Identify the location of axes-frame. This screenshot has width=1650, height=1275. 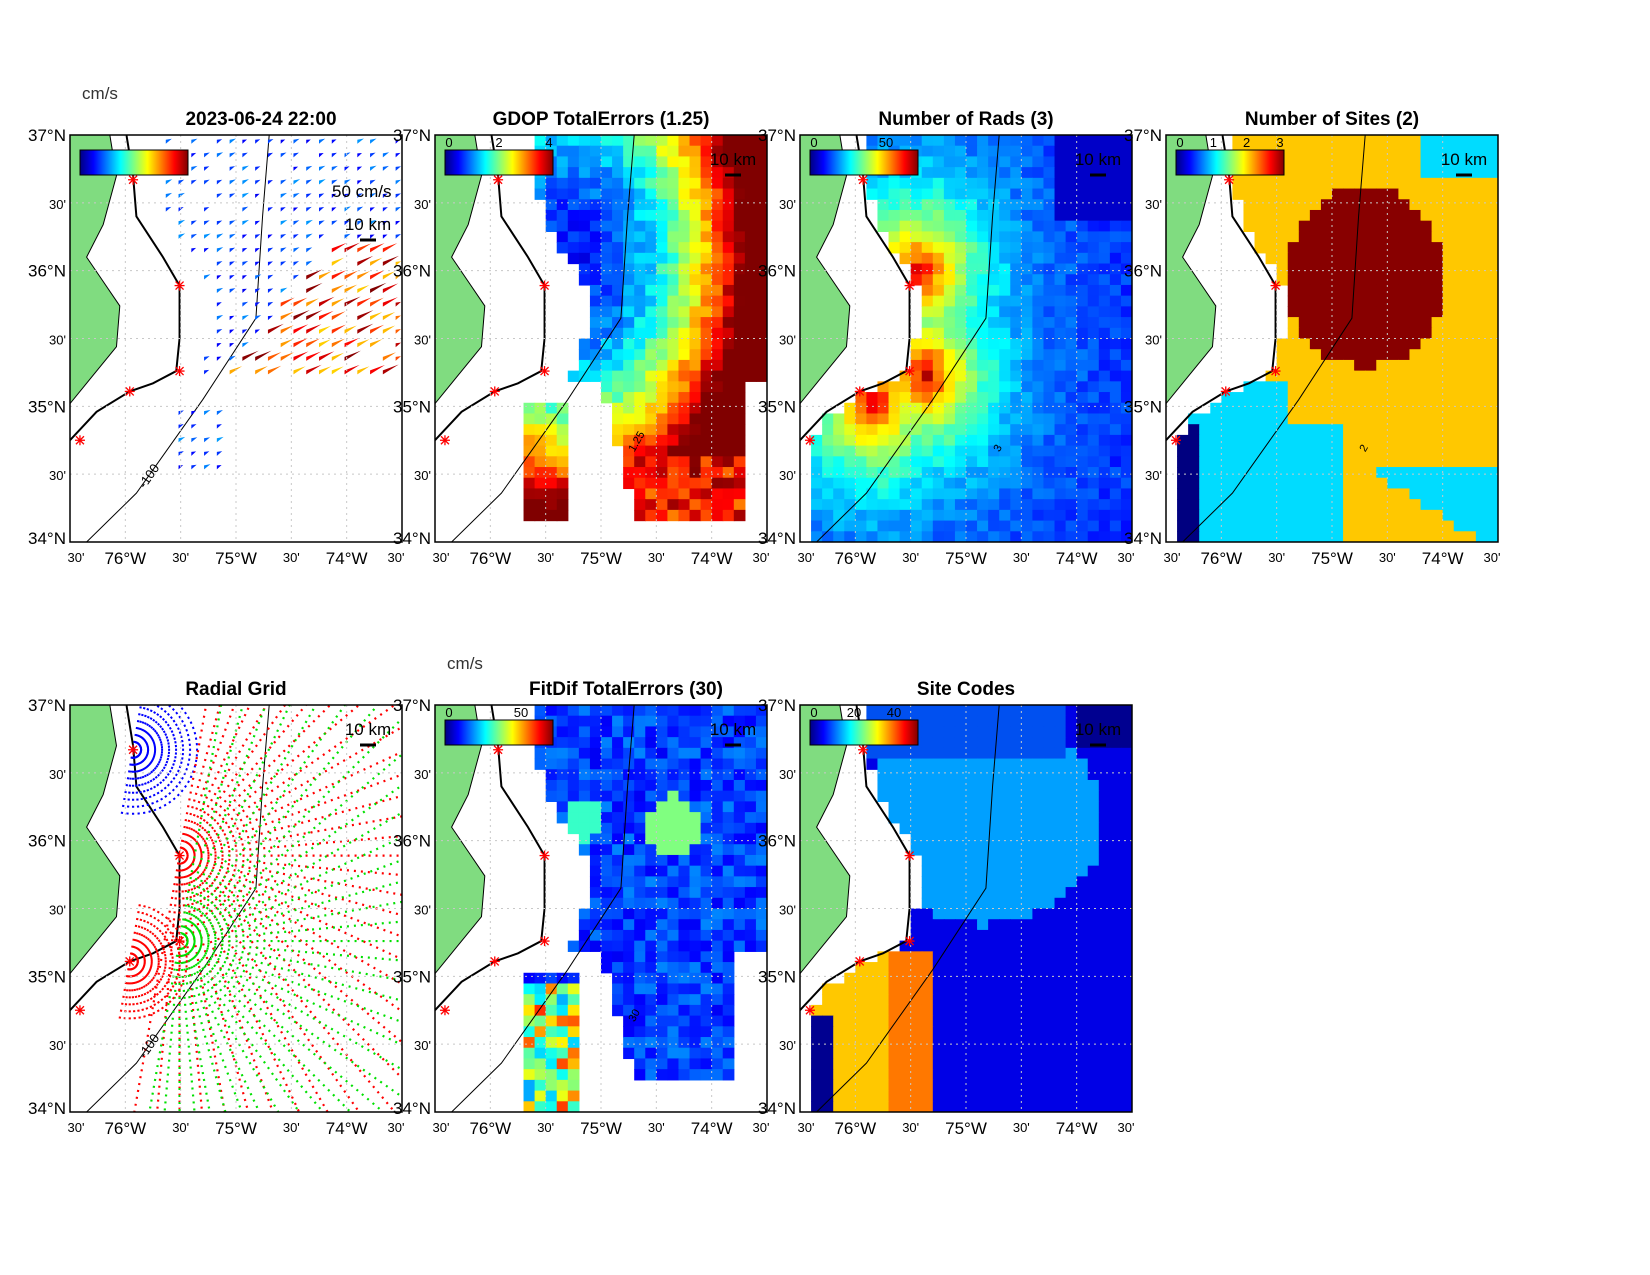
(966, 908).